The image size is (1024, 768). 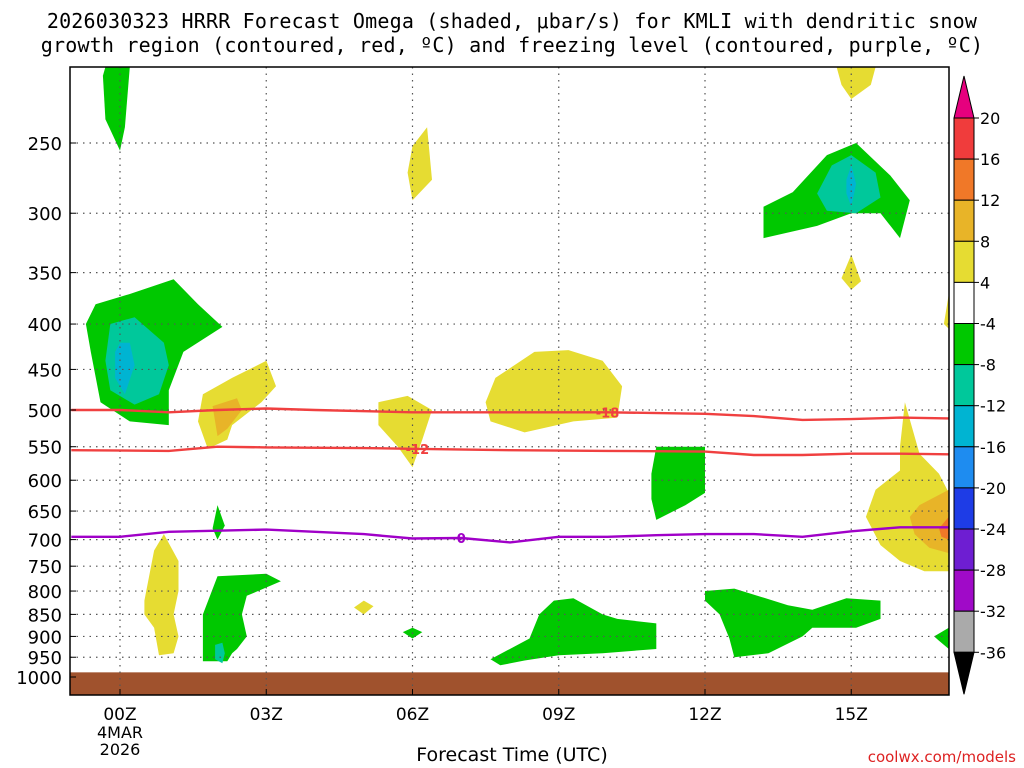 What do you see at coordinates (510, 414) in the screenshot?
I see `contour-line--18` at bounding box center [510, 414].